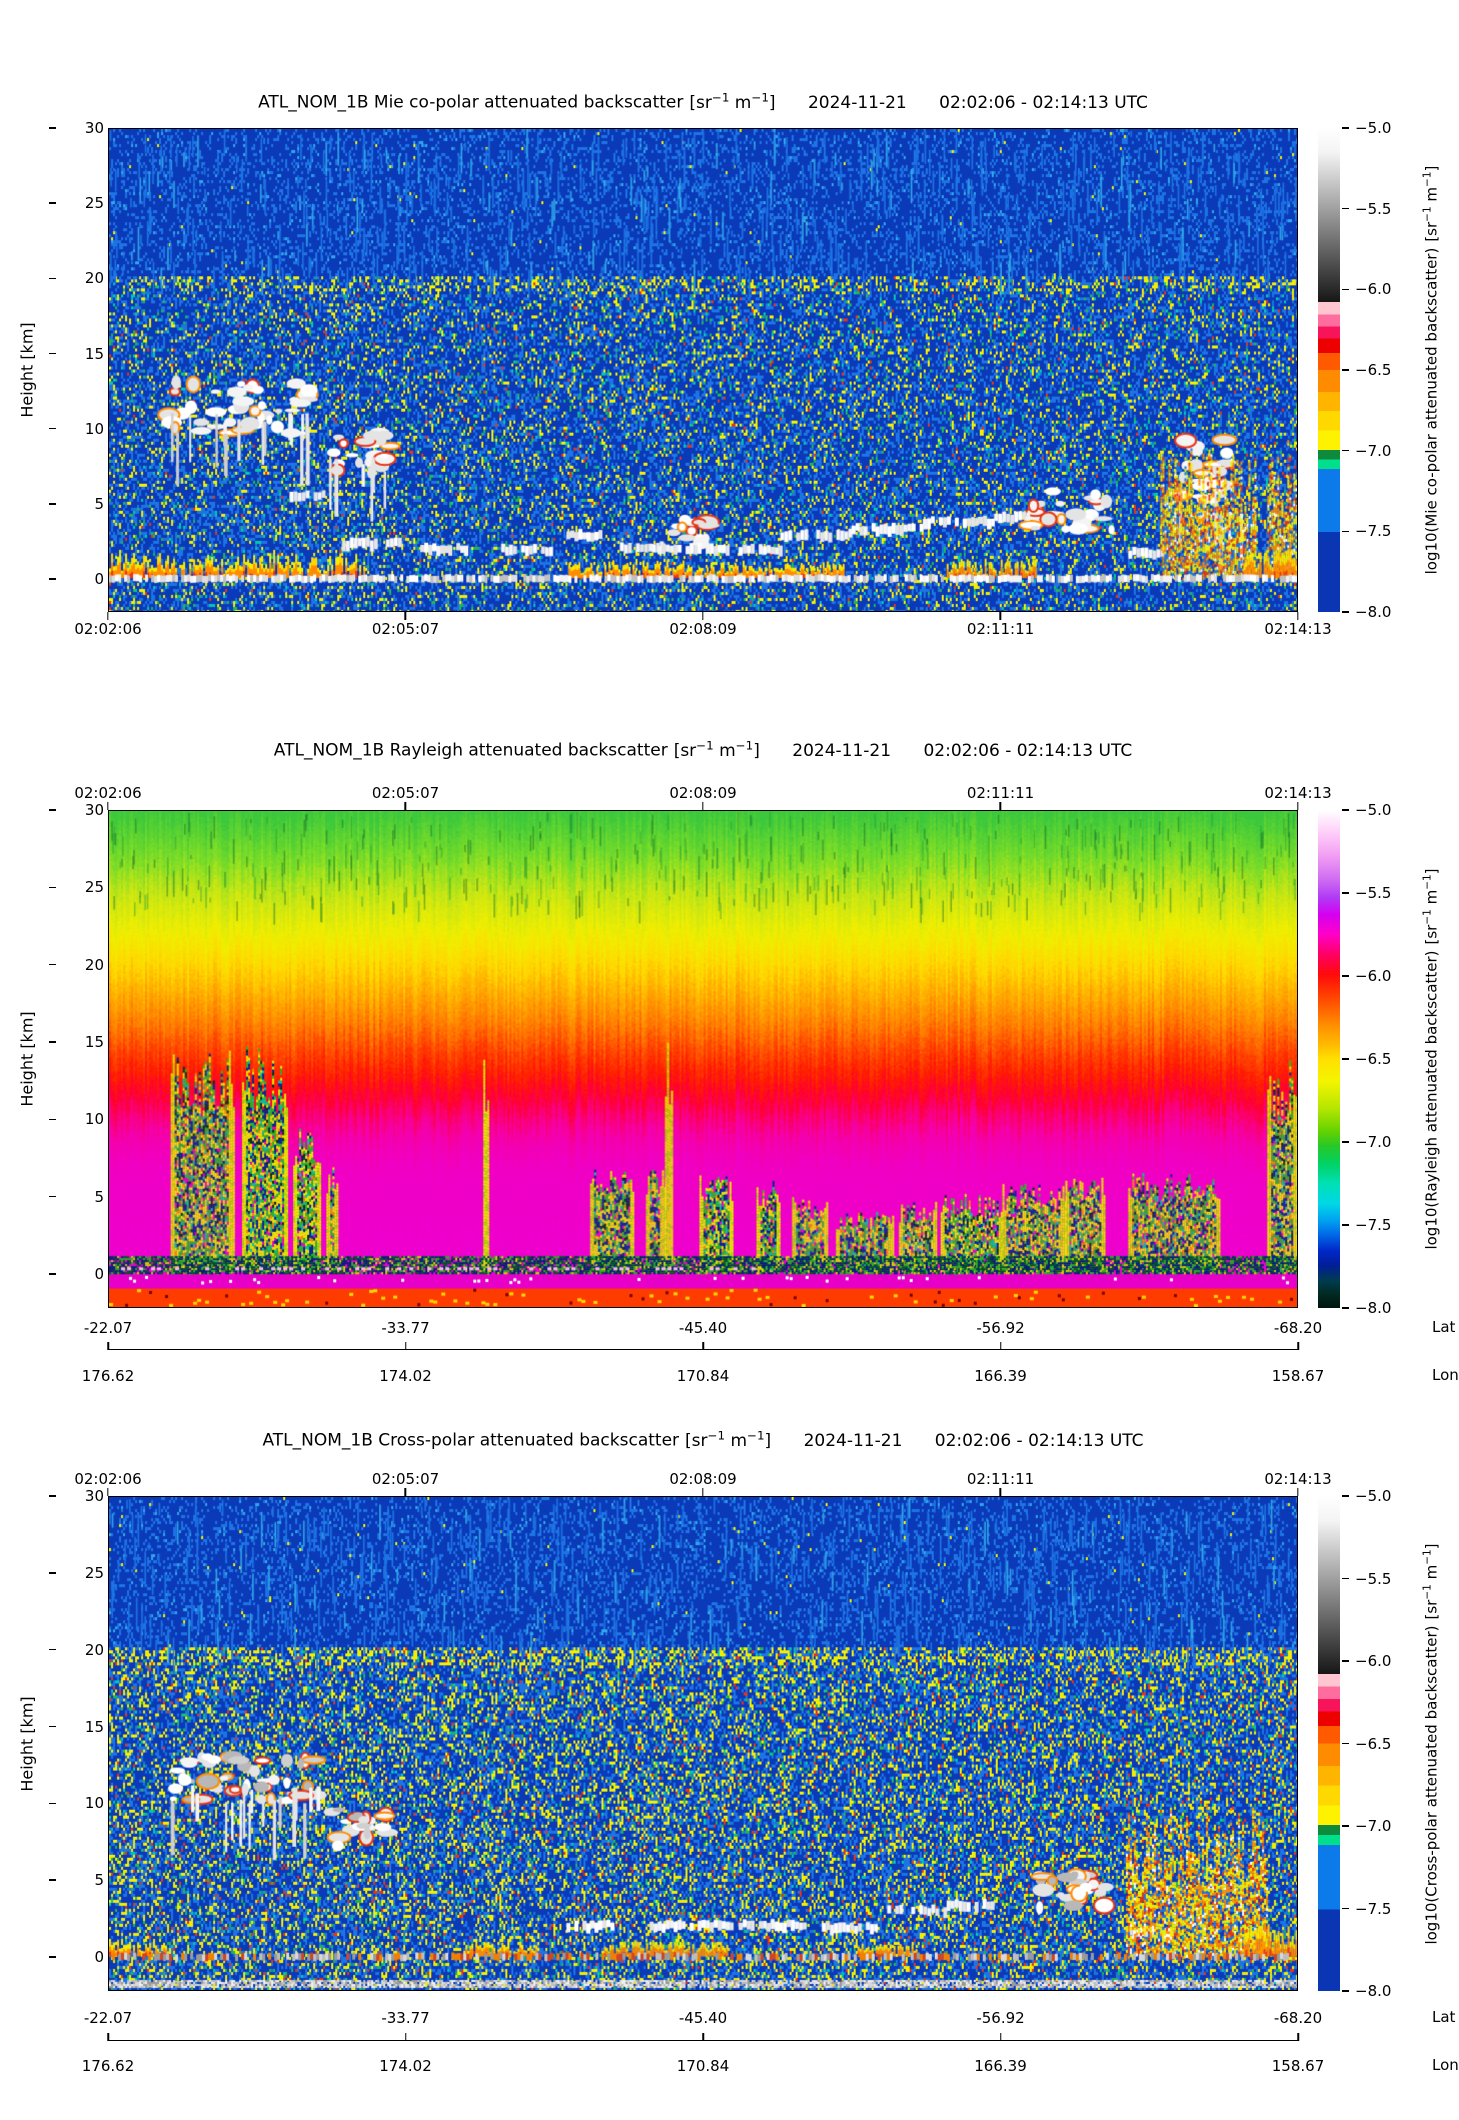  I want to click on panel3-title-unit: [sr−1 m−1], so click(728, 1439).